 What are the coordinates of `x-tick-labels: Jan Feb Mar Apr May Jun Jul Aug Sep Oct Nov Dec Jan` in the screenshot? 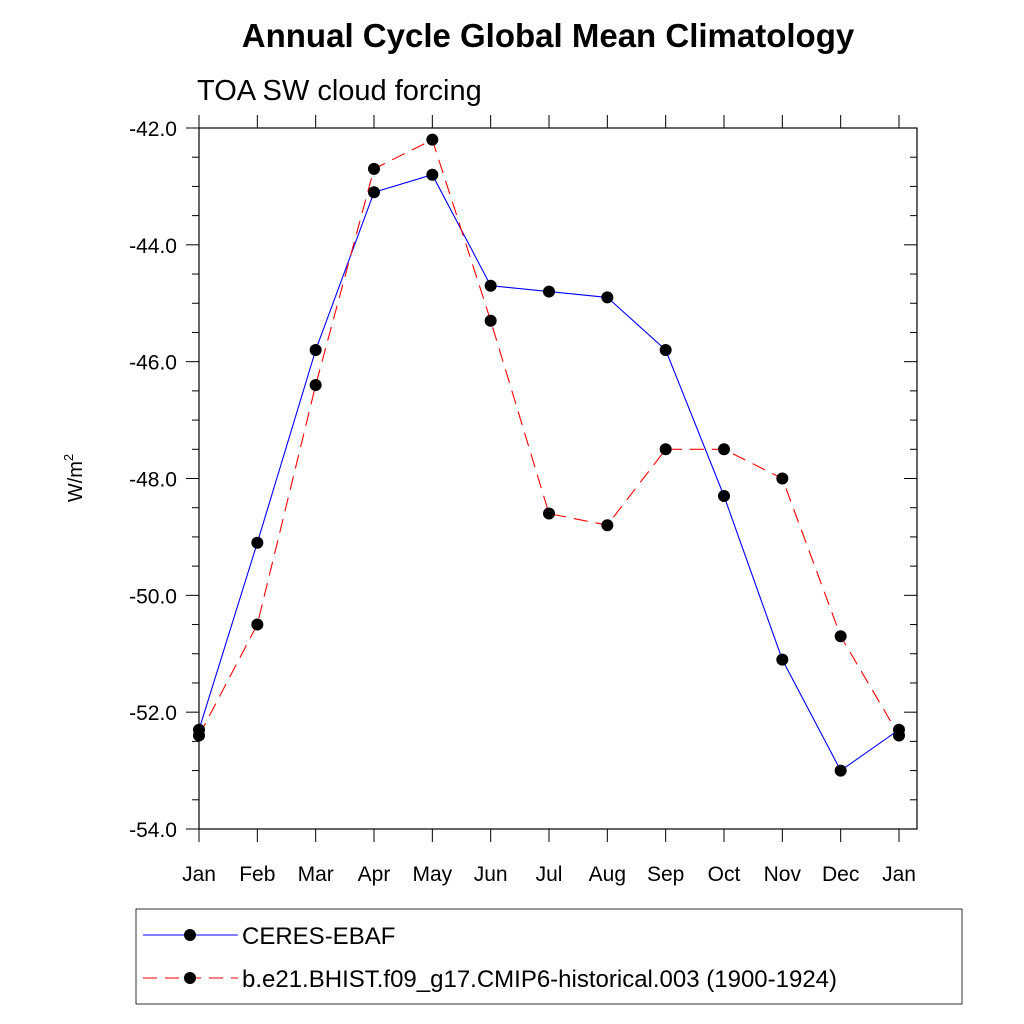 It's located at (549, 874).